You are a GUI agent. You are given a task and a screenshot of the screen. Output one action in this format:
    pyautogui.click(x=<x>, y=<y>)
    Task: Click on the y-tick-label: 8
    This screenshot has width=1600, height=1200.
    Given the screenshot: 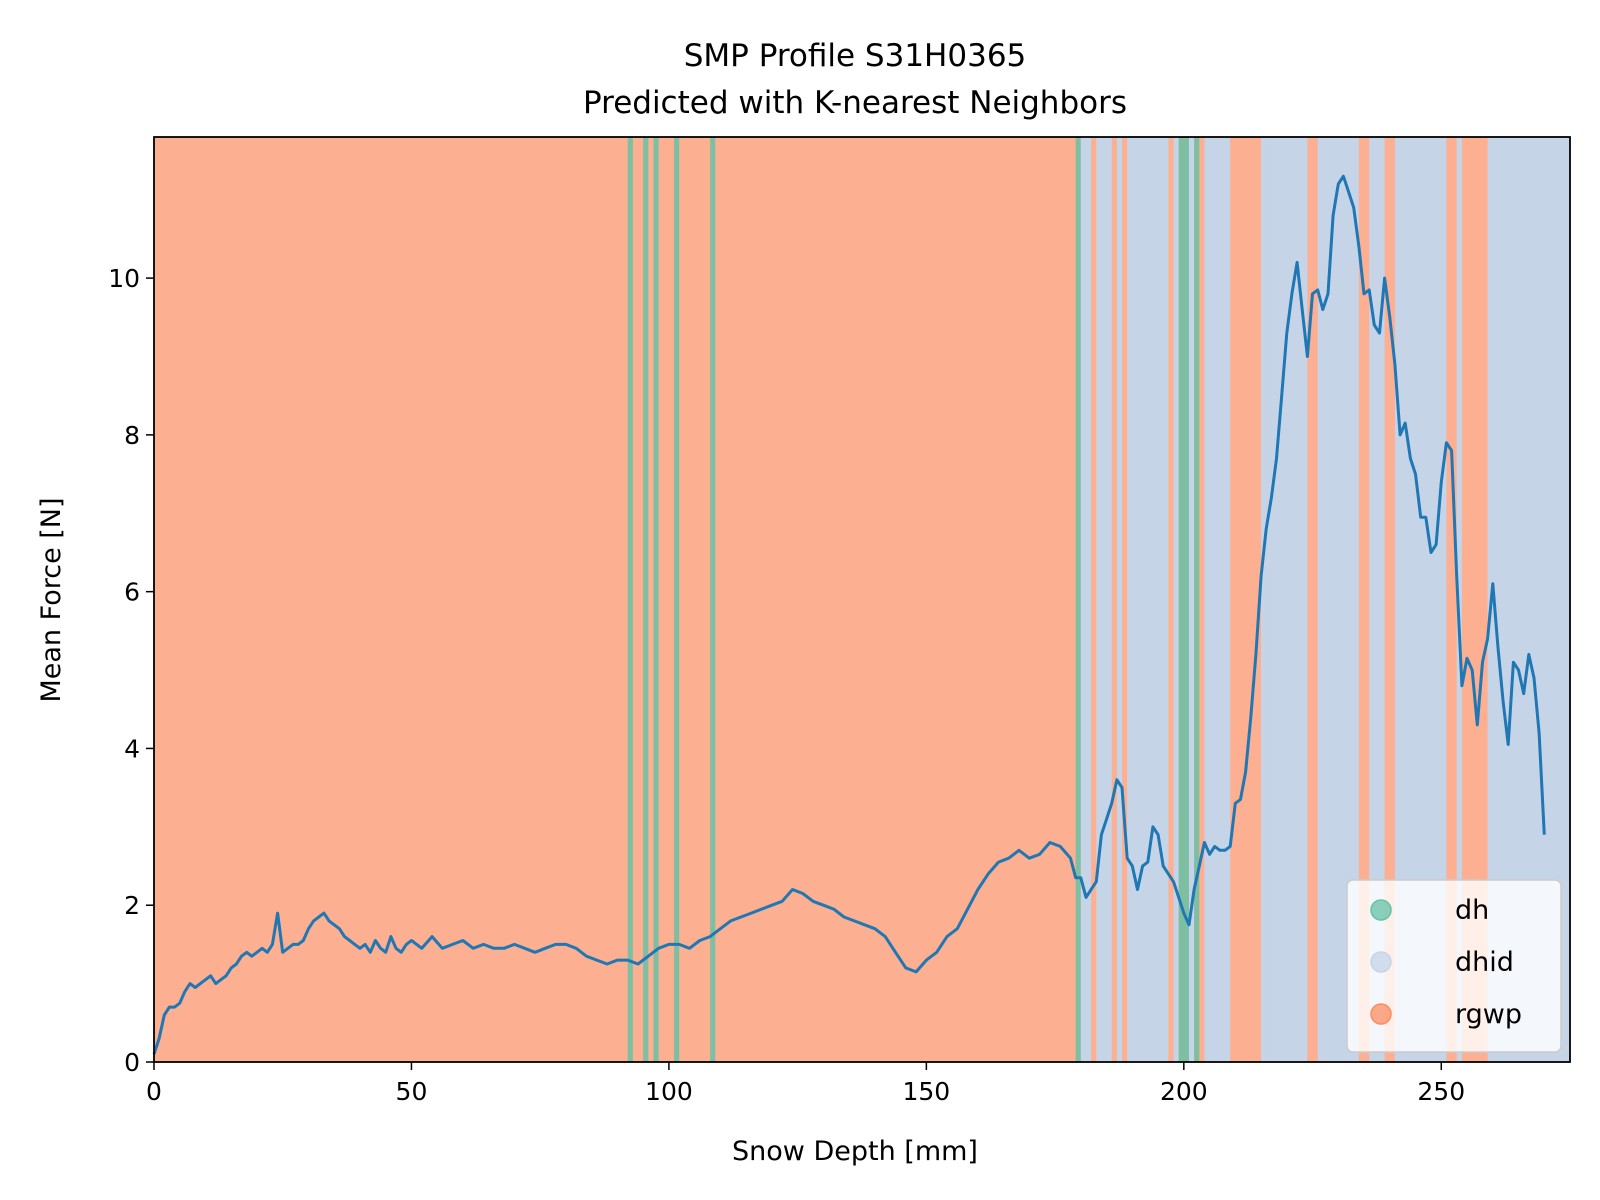 What is the action you would take?
    pyautogui.click(x=132, y=435)
    